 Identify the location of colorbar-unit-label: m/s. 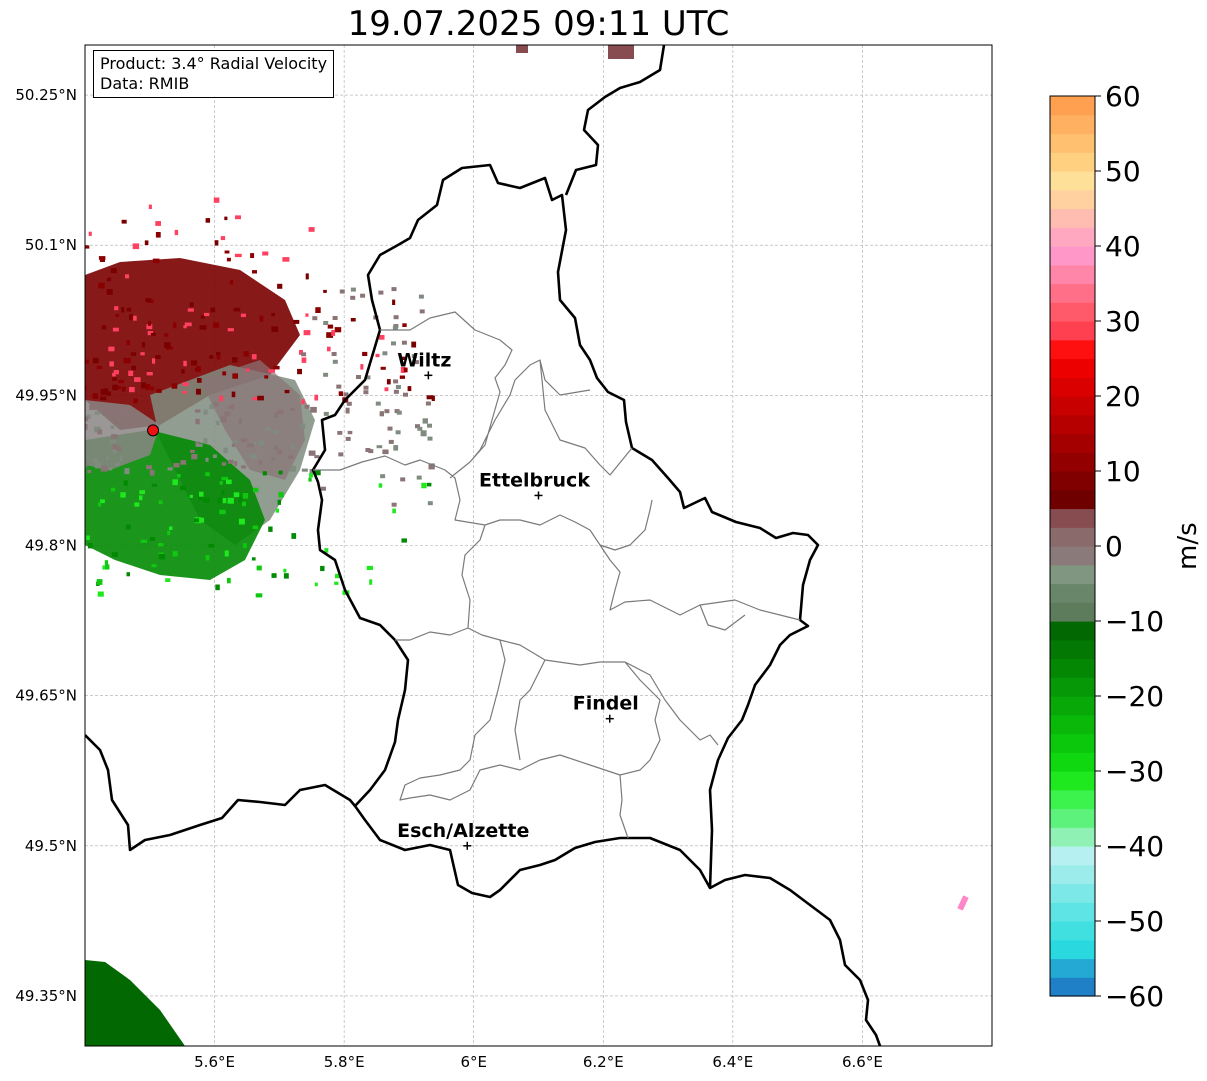
(1188, 546).